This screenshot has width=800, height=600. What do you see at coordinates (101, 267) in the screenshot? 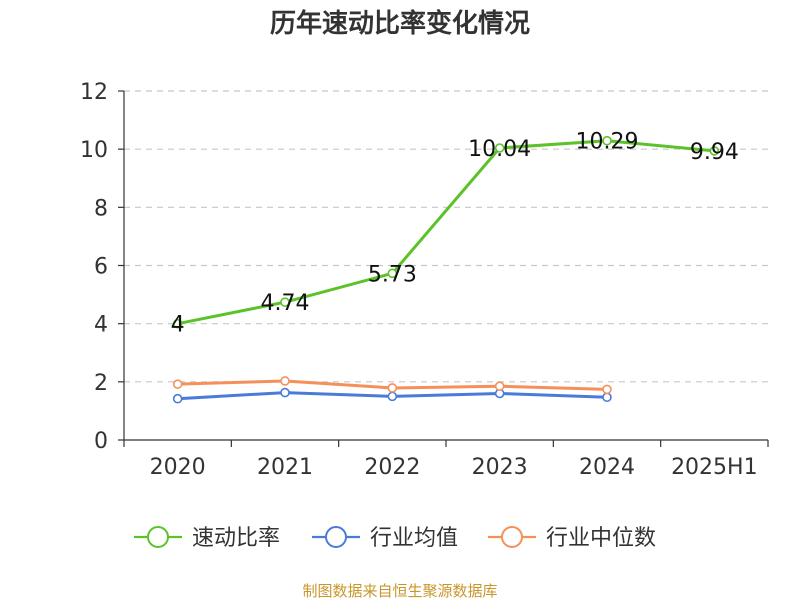
I see `y-tick-label: 6` at bounding box center [101, 267].